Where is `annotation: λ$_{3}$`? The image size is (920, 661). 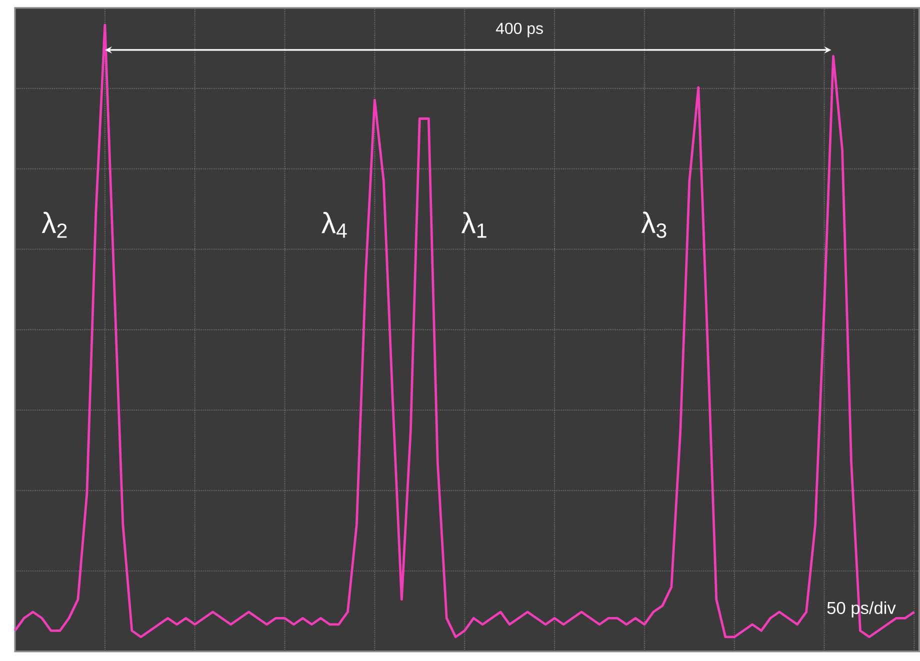
annotation: λ$_{3}$ is located at coordinates (653, 225).